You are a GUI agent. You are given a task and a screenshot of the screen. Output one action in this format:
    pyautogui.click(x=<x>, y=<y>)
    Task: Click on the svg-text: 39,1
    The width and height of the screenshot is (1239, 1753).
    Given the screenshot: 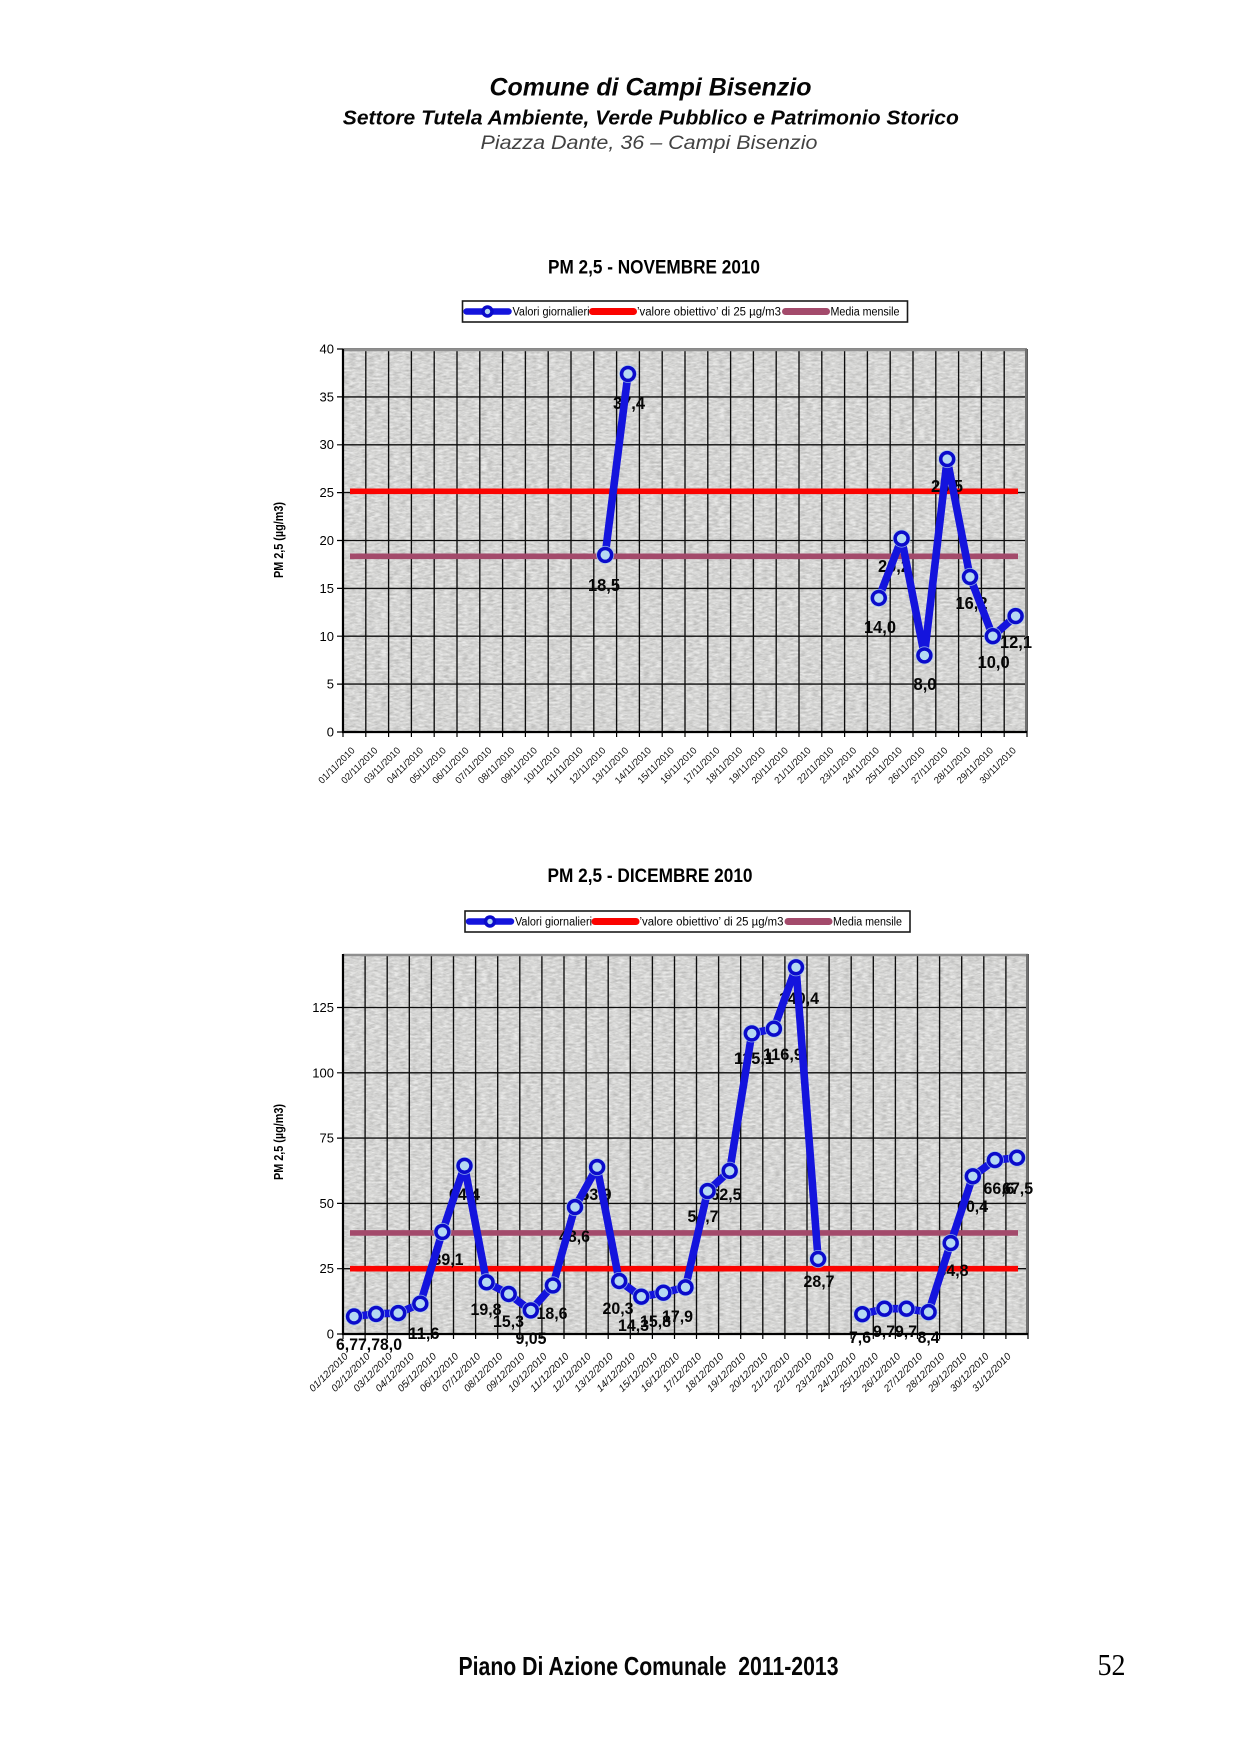 What is the action you would take?
    pyautogui.click(x=448, y=1259)
    